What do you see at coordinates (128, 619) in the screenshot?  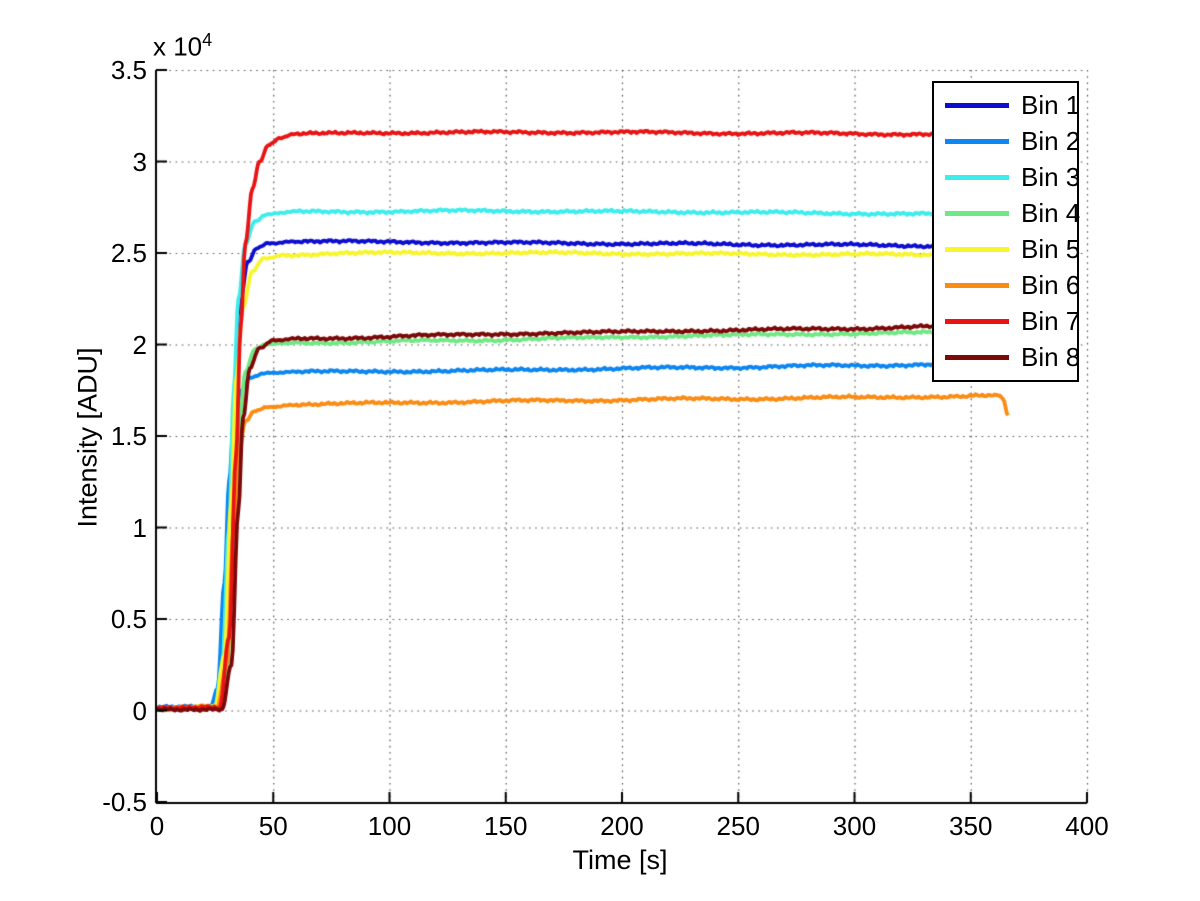 I see `y-tick-label: 0.5` at bounding box center [128, 619].